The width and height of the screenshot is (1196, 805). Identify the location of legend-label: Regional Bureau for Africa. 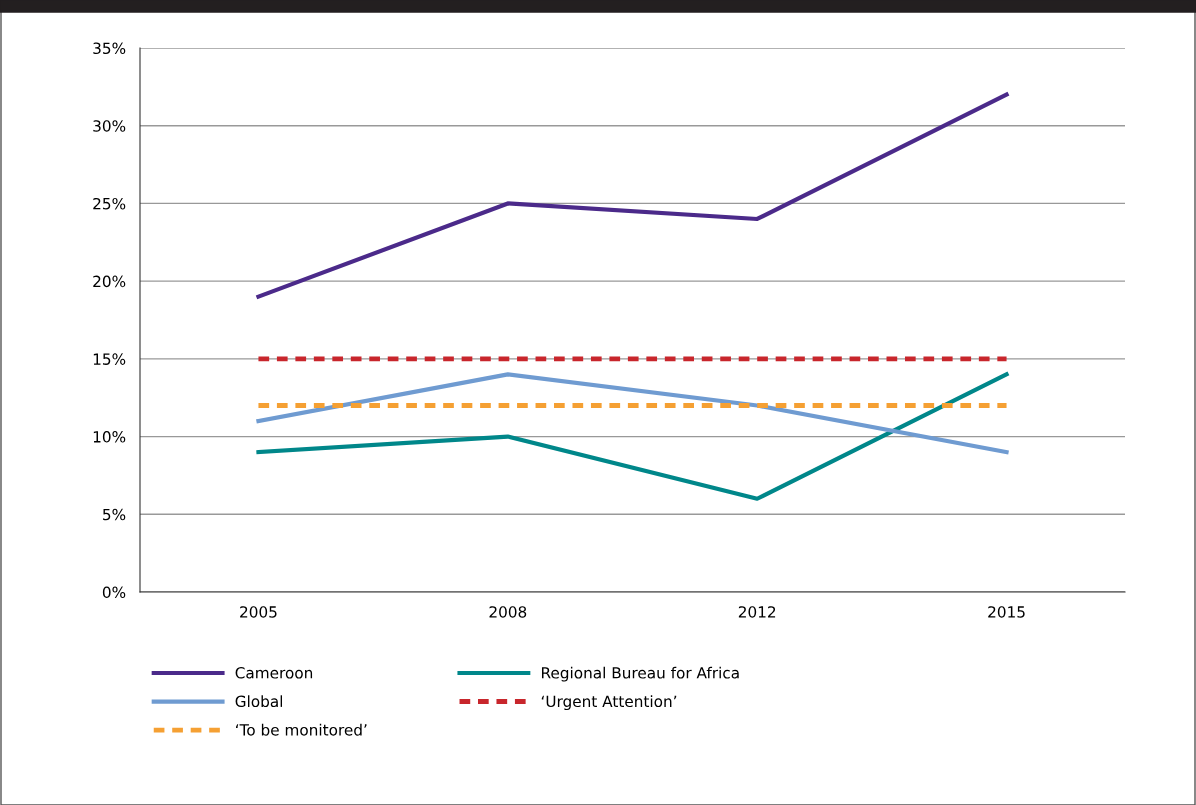
(640, 674).